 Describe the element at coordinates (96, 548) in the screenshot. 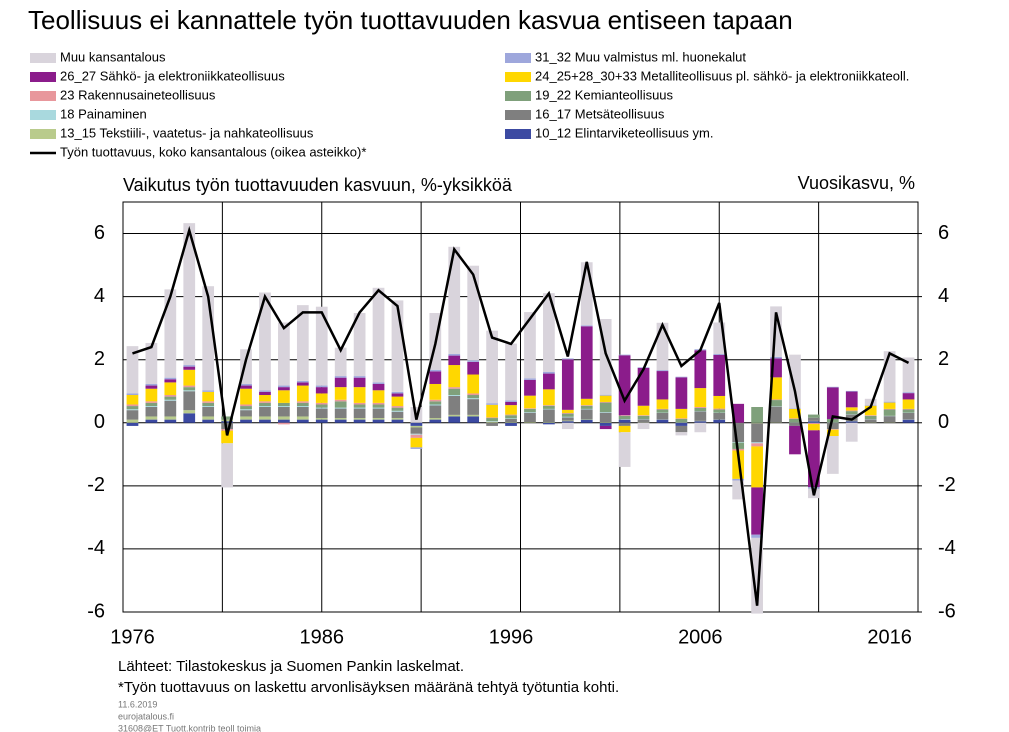

I see `y-tick-label: -4` at that location.